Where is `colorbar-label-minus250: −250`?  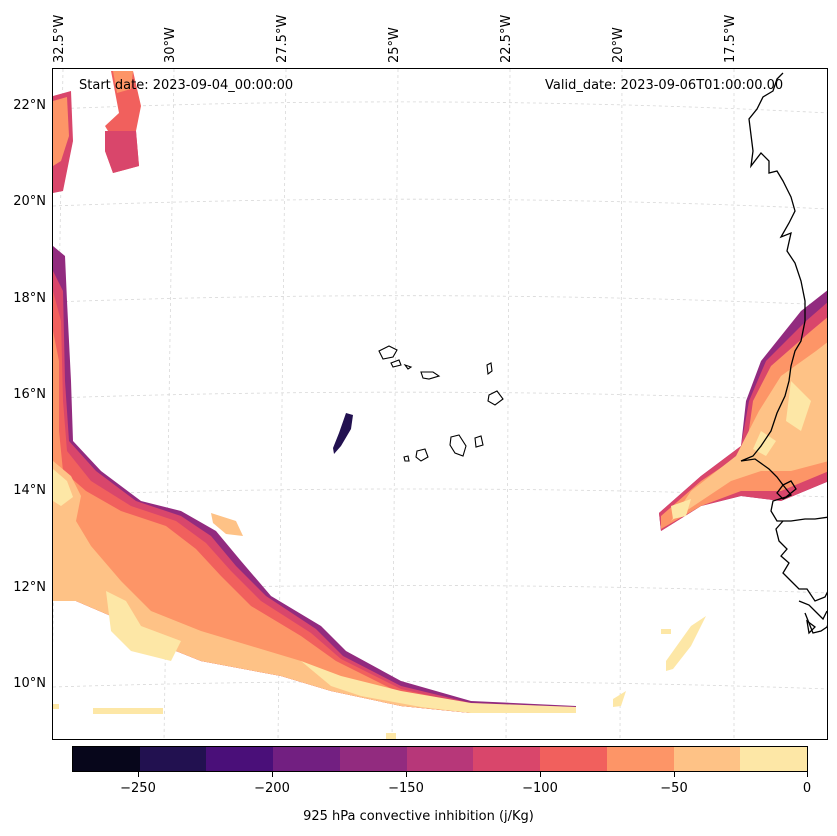
colorbar-label-minus250: −250 is located at coordinates (138, 788).